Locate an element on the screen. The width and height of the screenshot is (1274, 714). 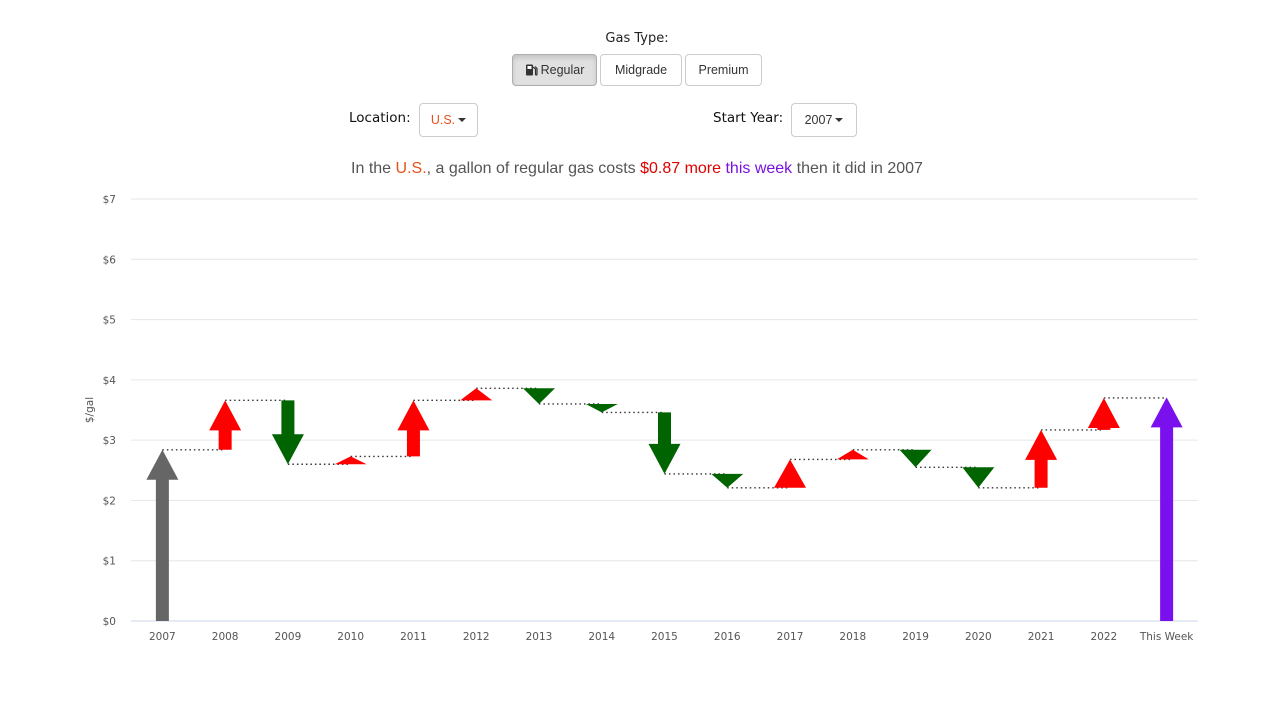
x-tick-label: 2009 is located at coordinates (288, 637).